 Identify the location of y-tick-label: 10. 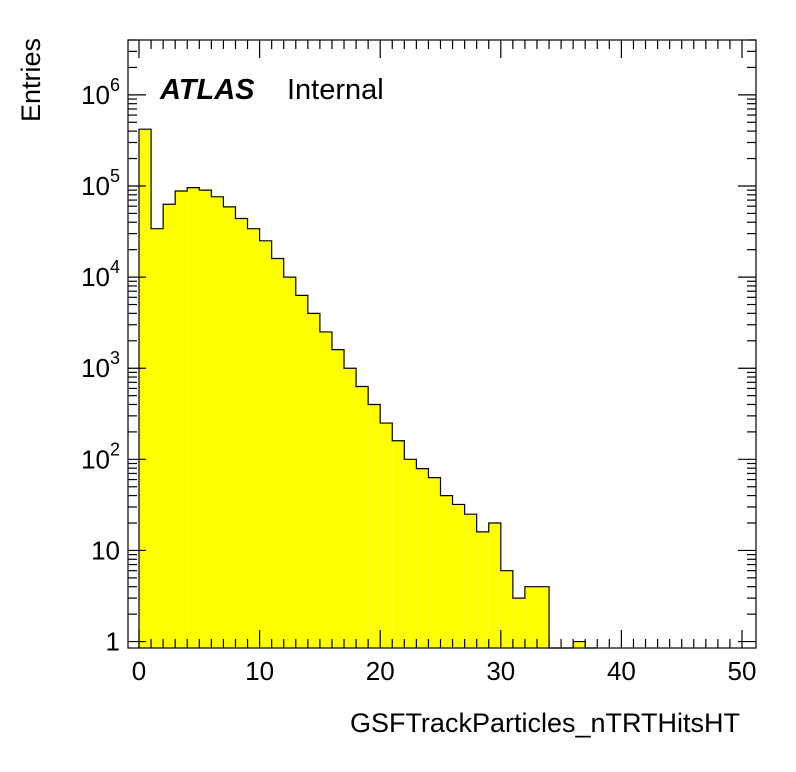
(105, 550).